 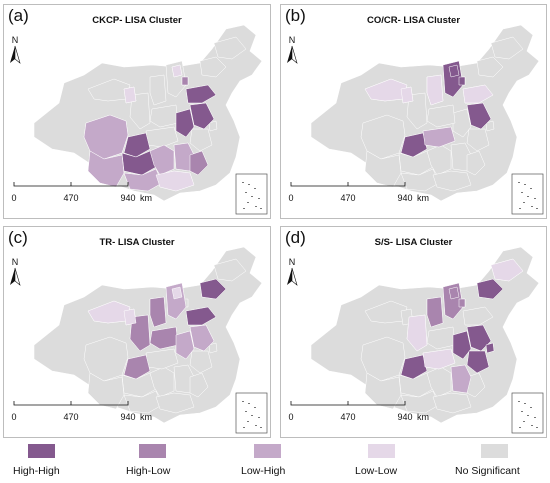 What do you see at coordinates (295, 15) in the screenshot?
I see `panel-letter: (b)` at bounding box center [295, 15].